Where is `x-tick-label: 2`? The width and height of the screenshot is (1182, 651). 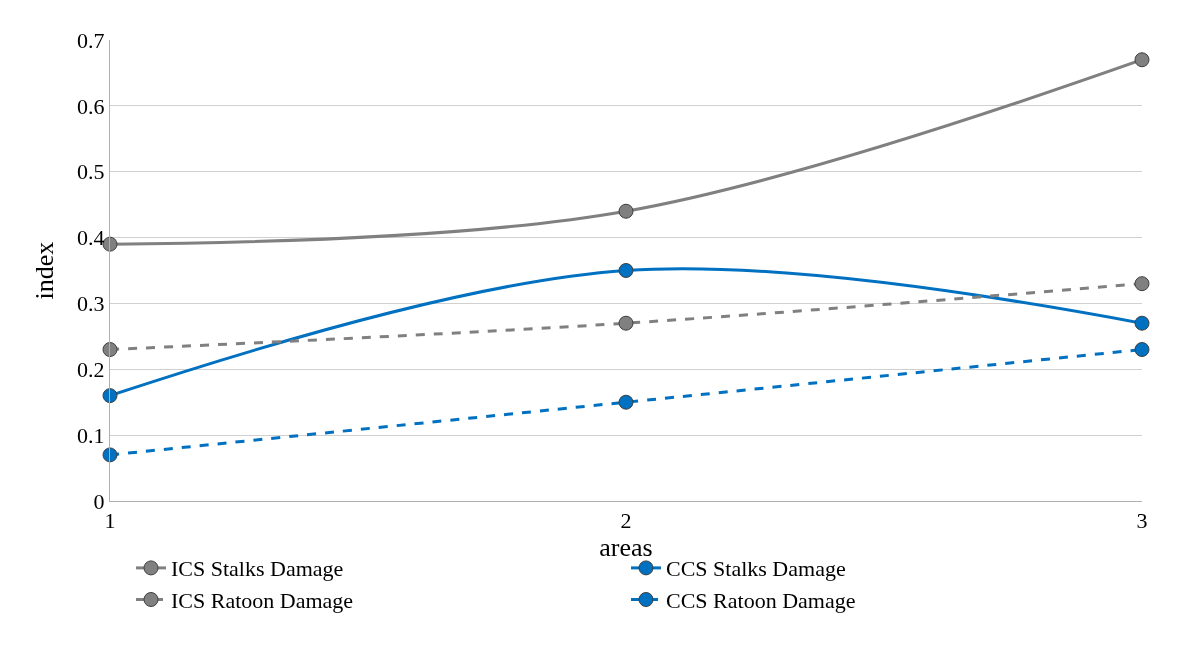 x-tick-label: 2 is located at coordinates (626, 521).